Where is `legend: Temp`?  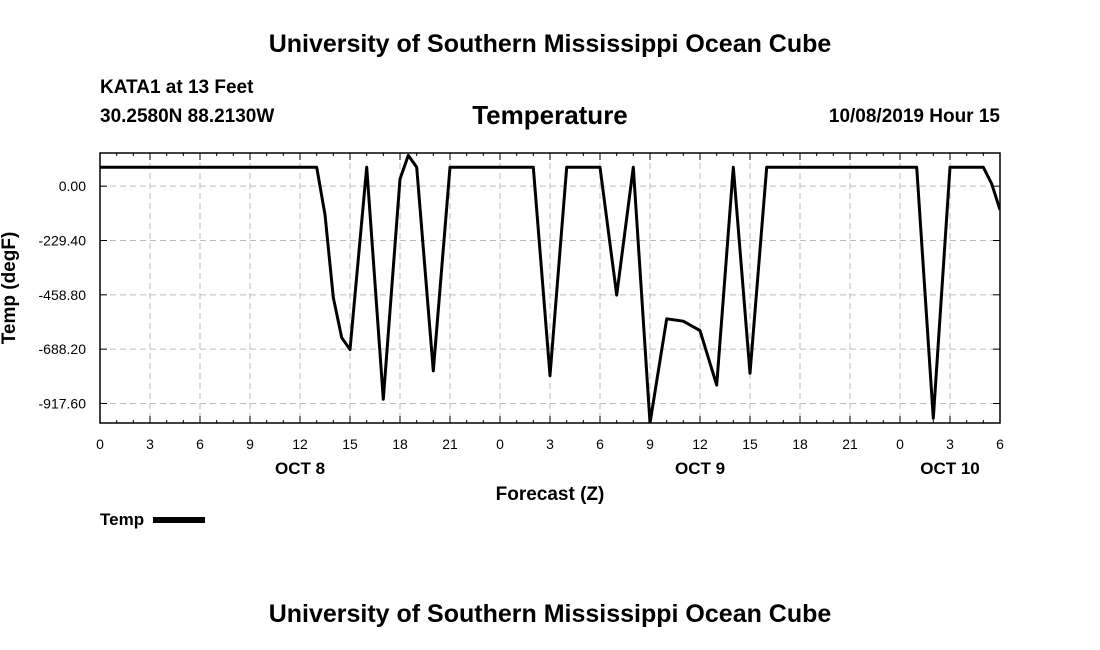
legend: Temp is located at coordinates (153, 520).